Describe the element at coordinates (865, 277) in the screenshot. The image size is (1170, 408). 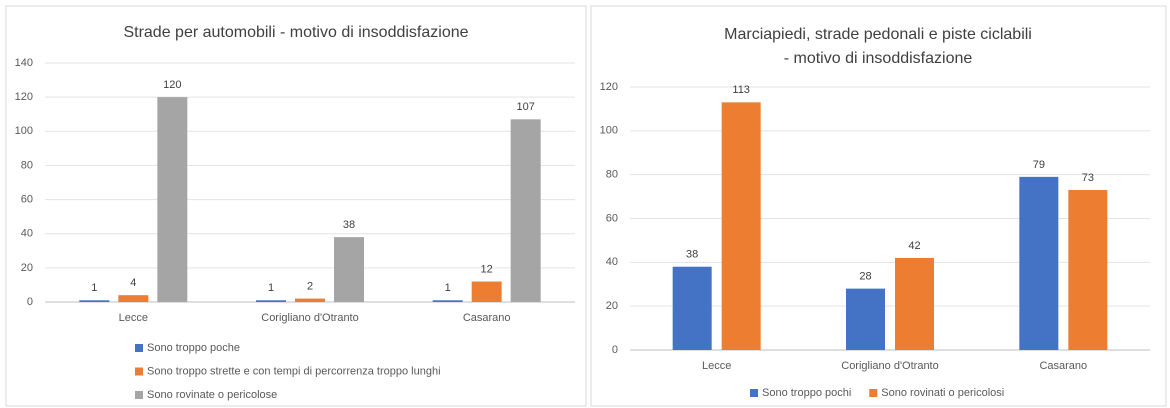
I see `data-label: 28` at that location.